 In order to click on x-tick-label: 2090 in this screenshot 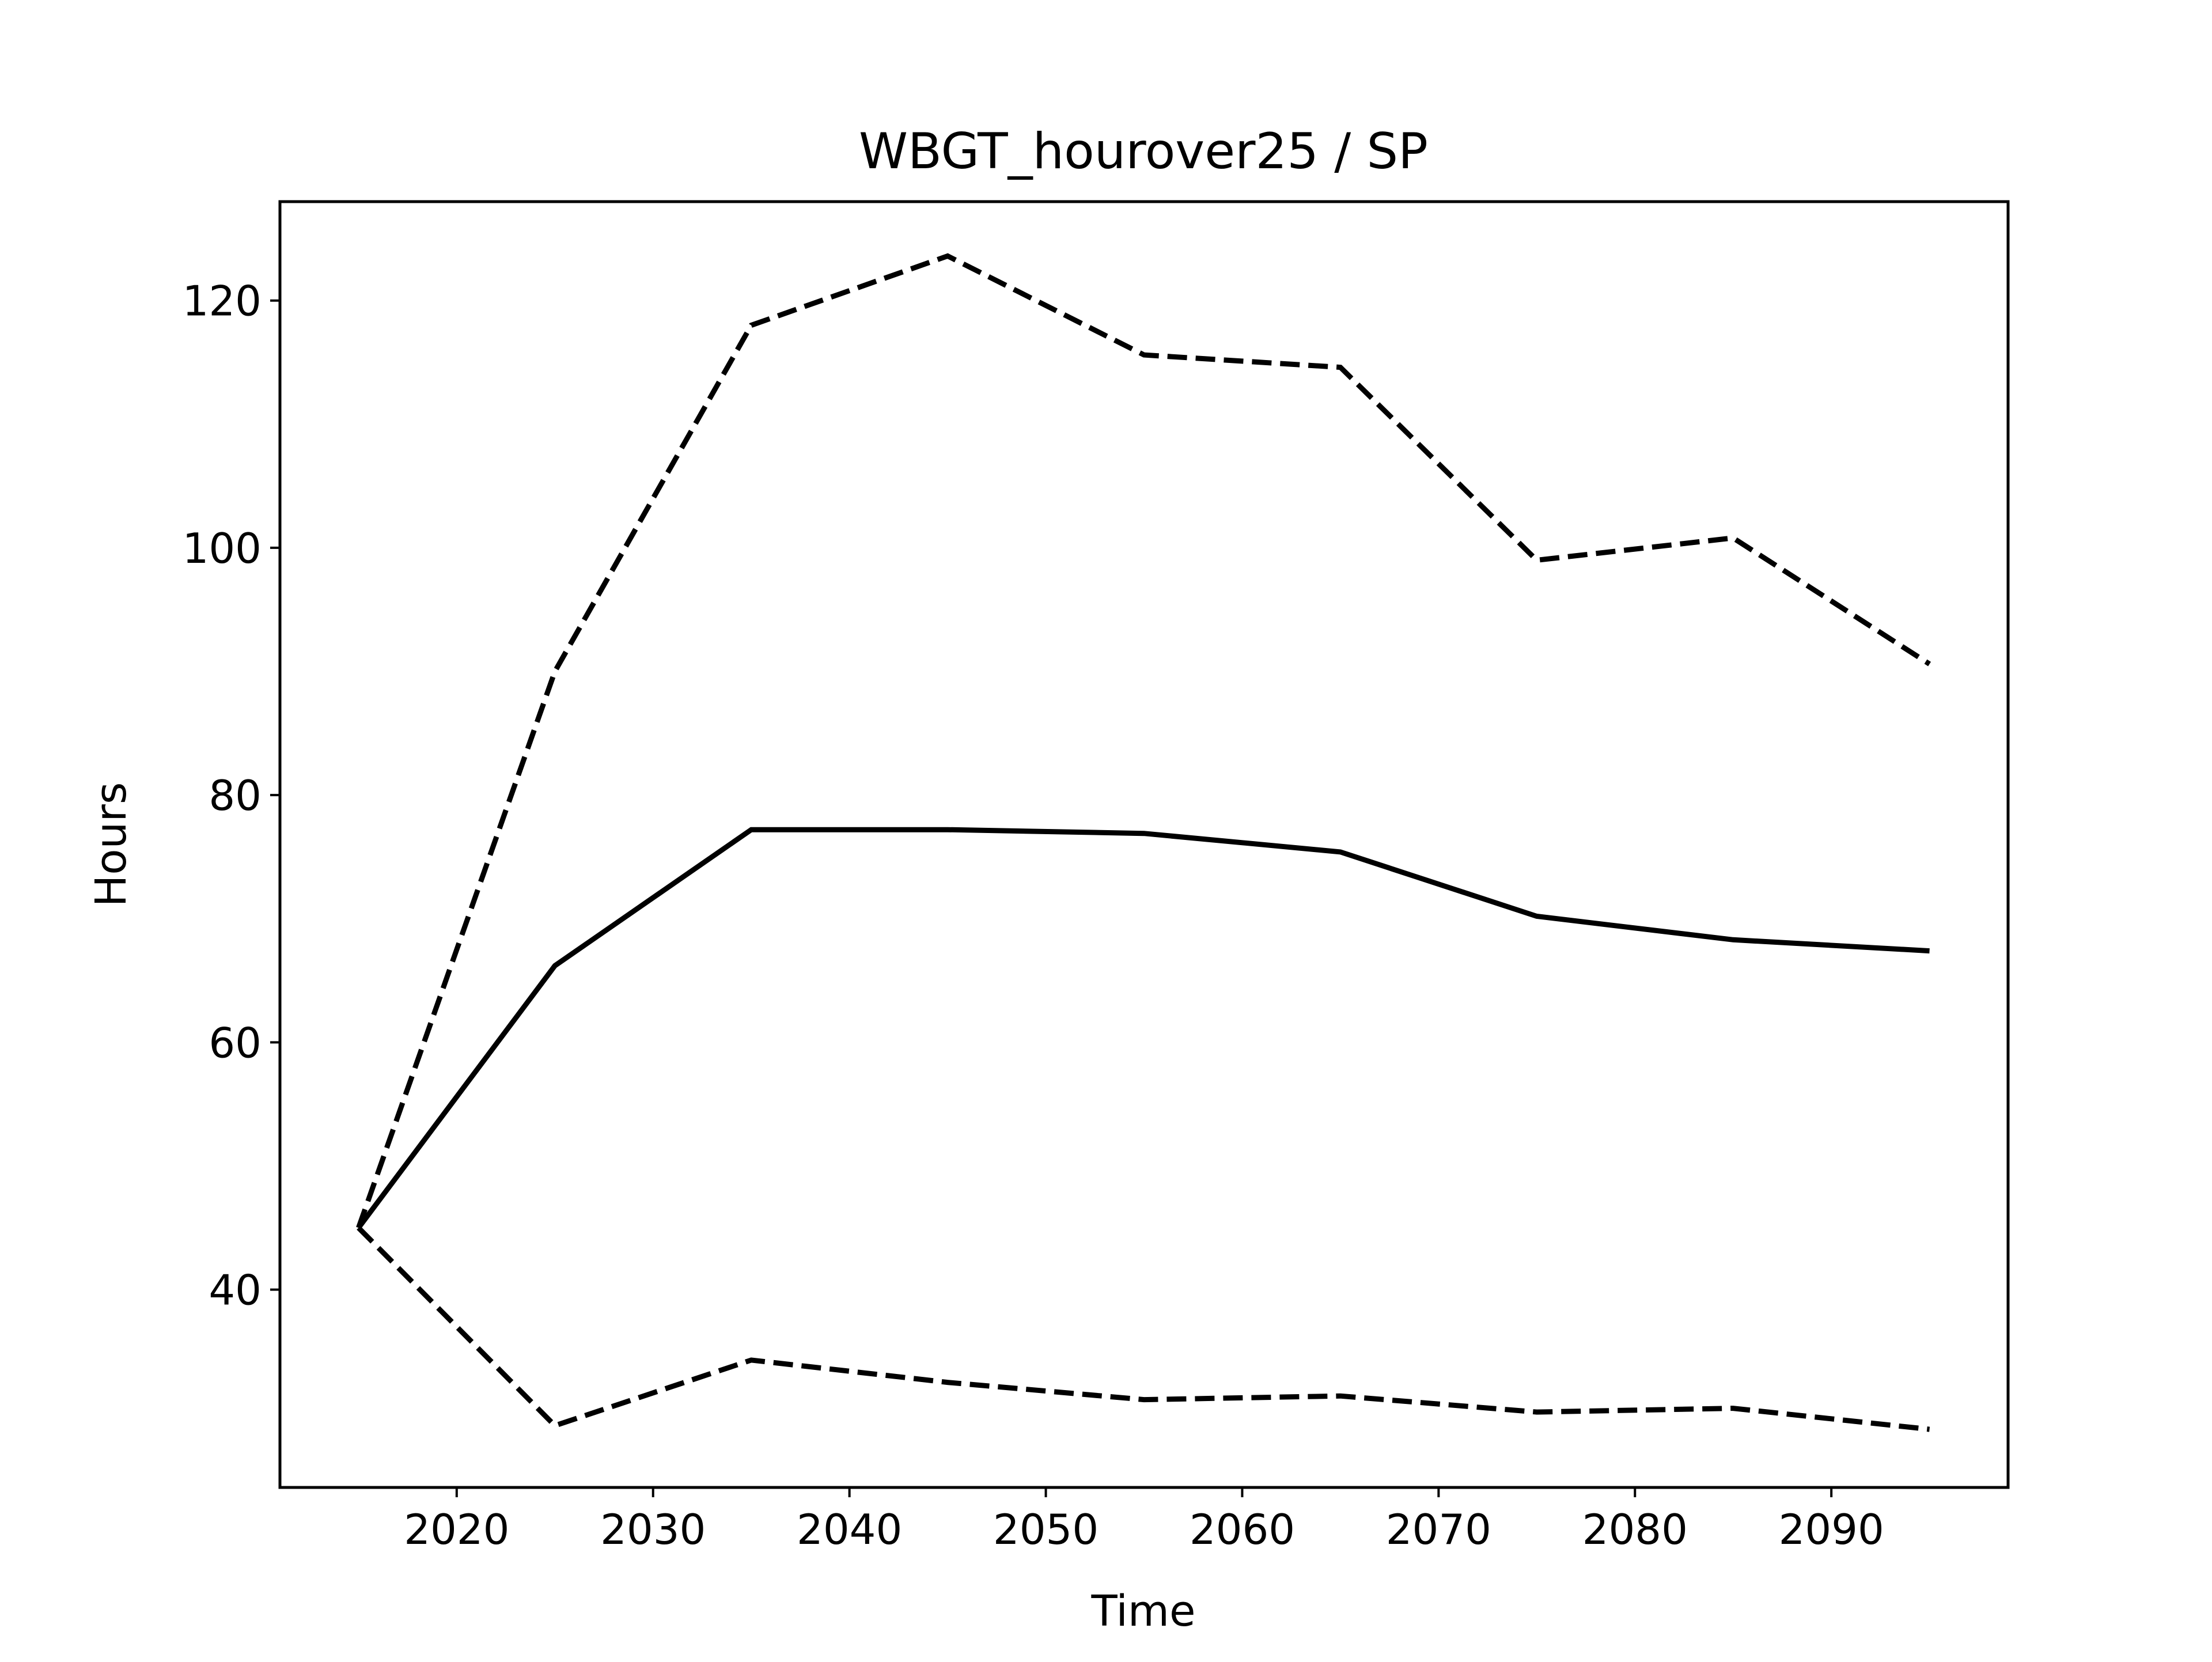, I will do `click(1831, 1529)`.